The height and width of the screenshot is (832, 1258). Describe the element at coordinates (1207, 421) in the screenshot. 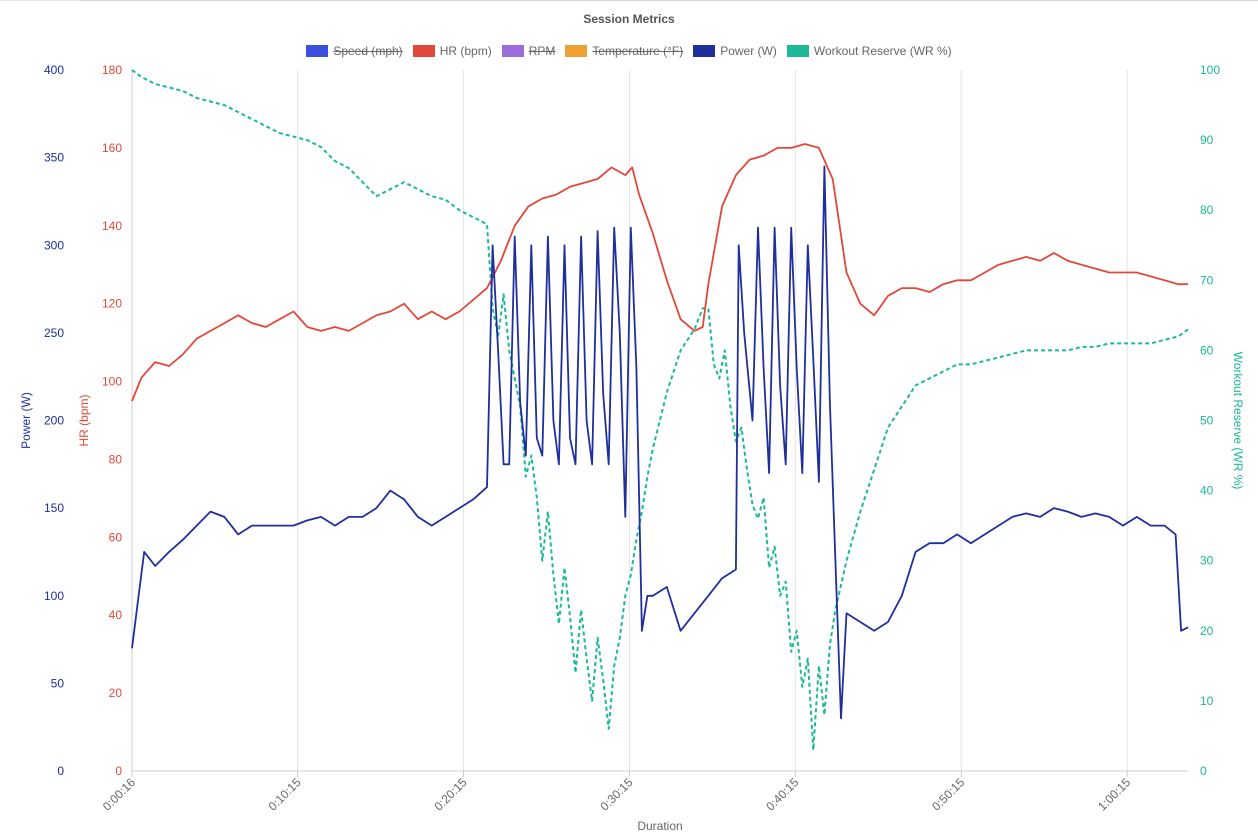

I see `wr-axis-tick-label: 50` at that location.